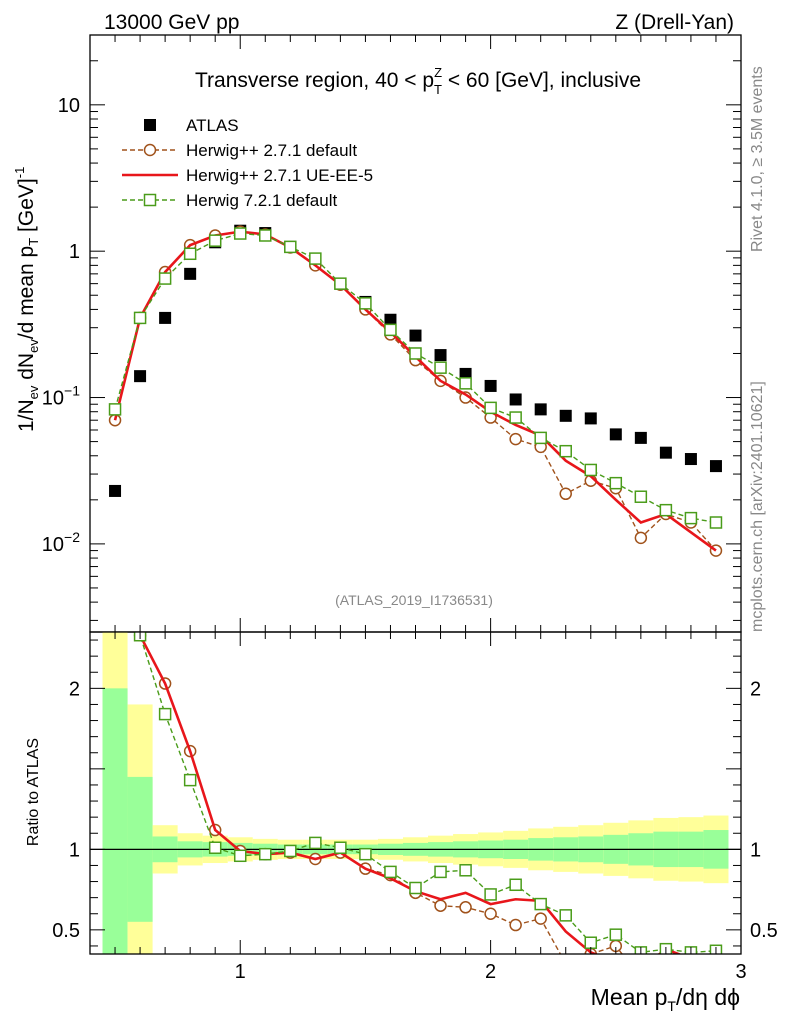 The image size is (786, 1024). What do you see at coordinates (61, 396) in the screenshot?
I see `main-y-tick-label: 10⁻¹` at bounding box center [61, 396].